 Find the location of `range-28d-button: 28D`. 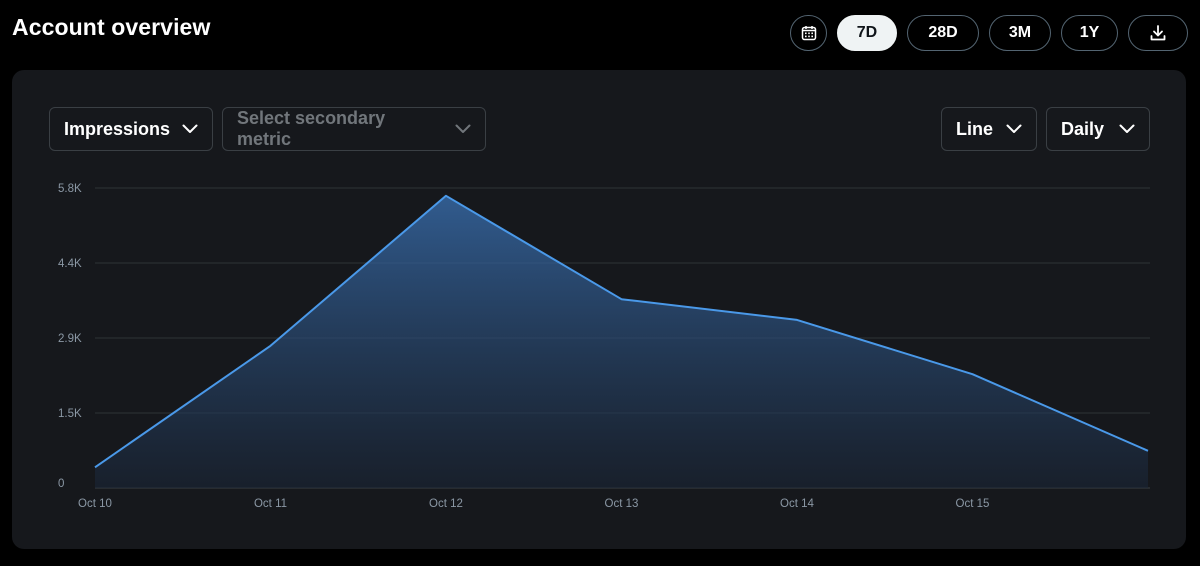

range-28d-button: 28D is located at coordinates (943, 33).